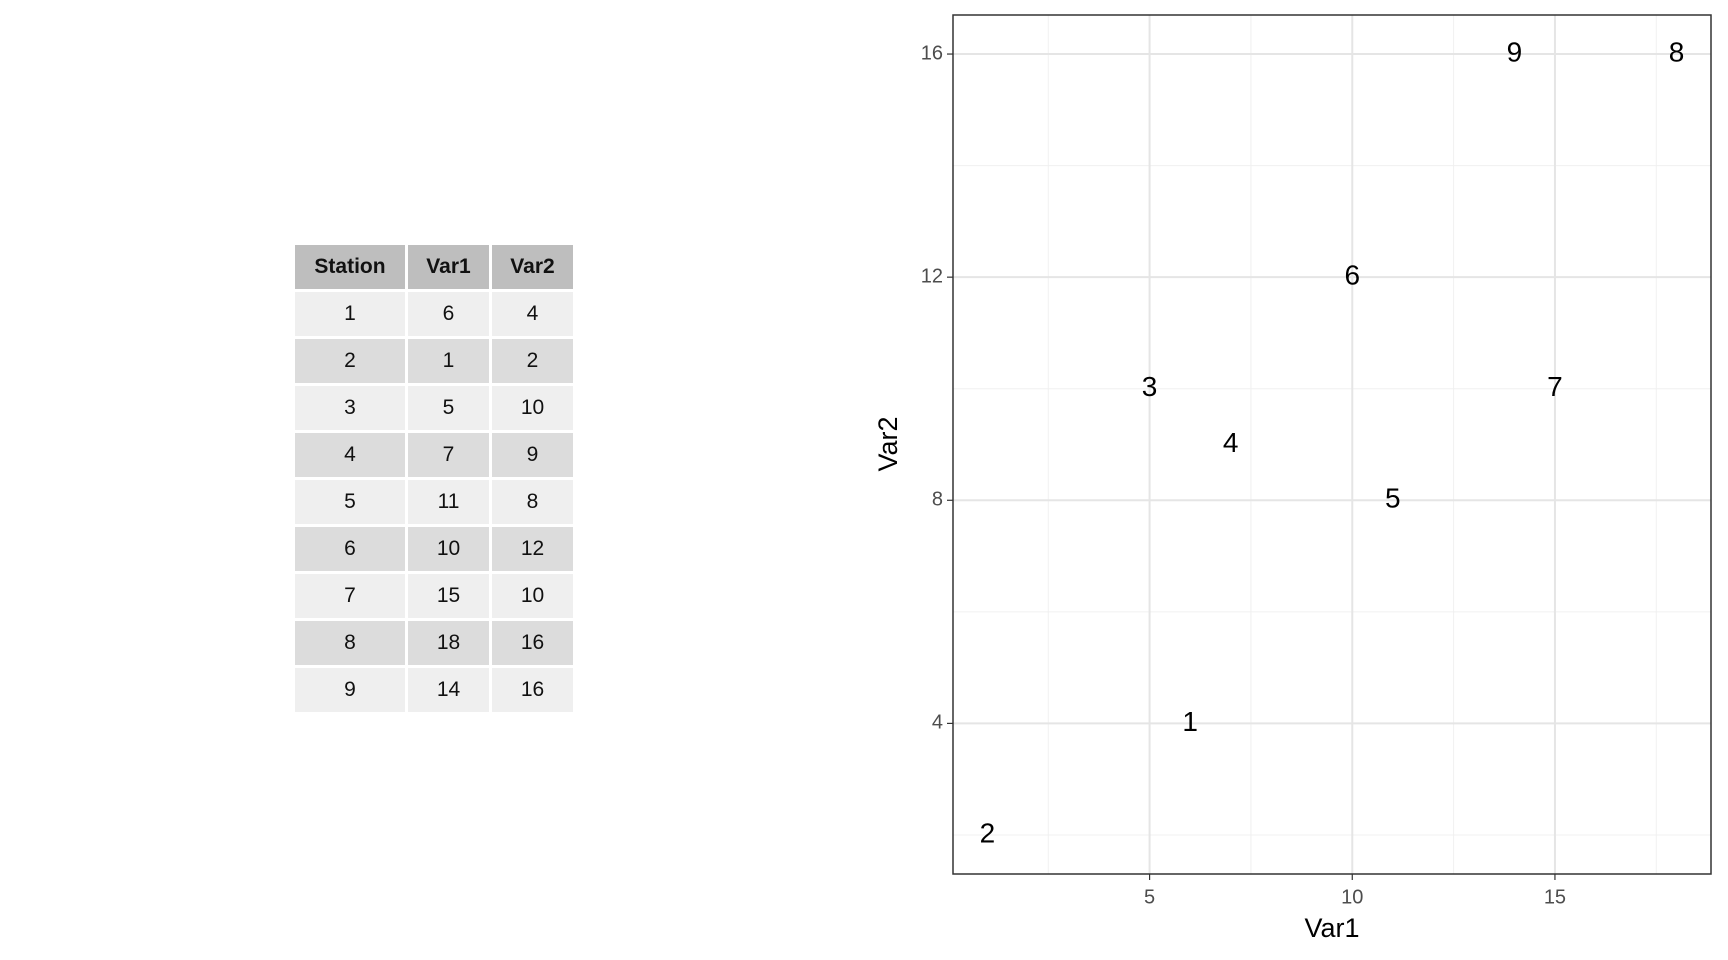 This screenshot has height=960, width=1728. What do you see at coordinates (1393, 498) in the screenshot?
I see `point-label: 5` at bounding box center [1393, 498].